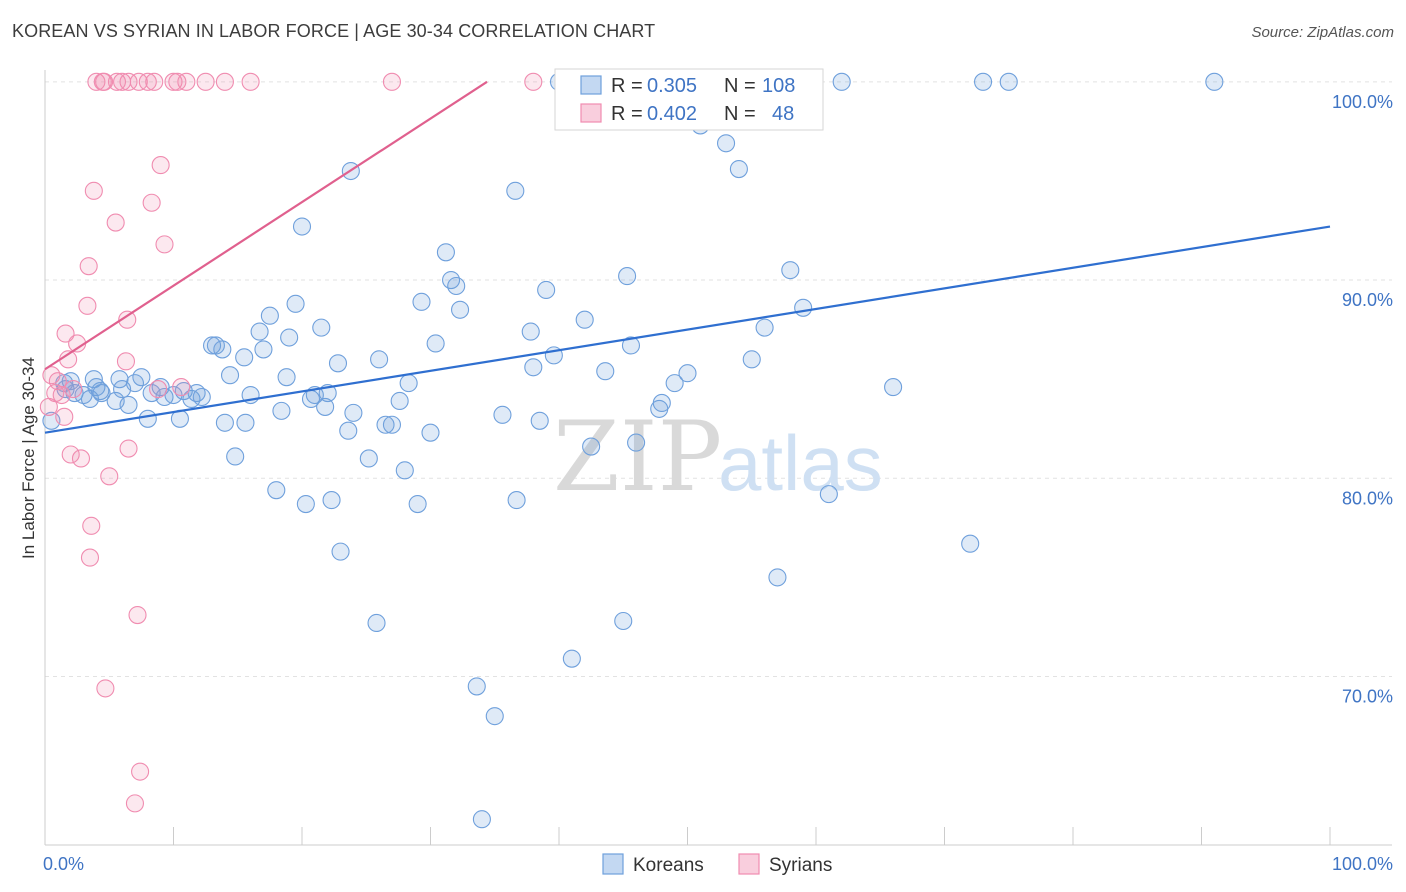  I want to click on y-tick-label: 70.0%, so click(1367, 697).